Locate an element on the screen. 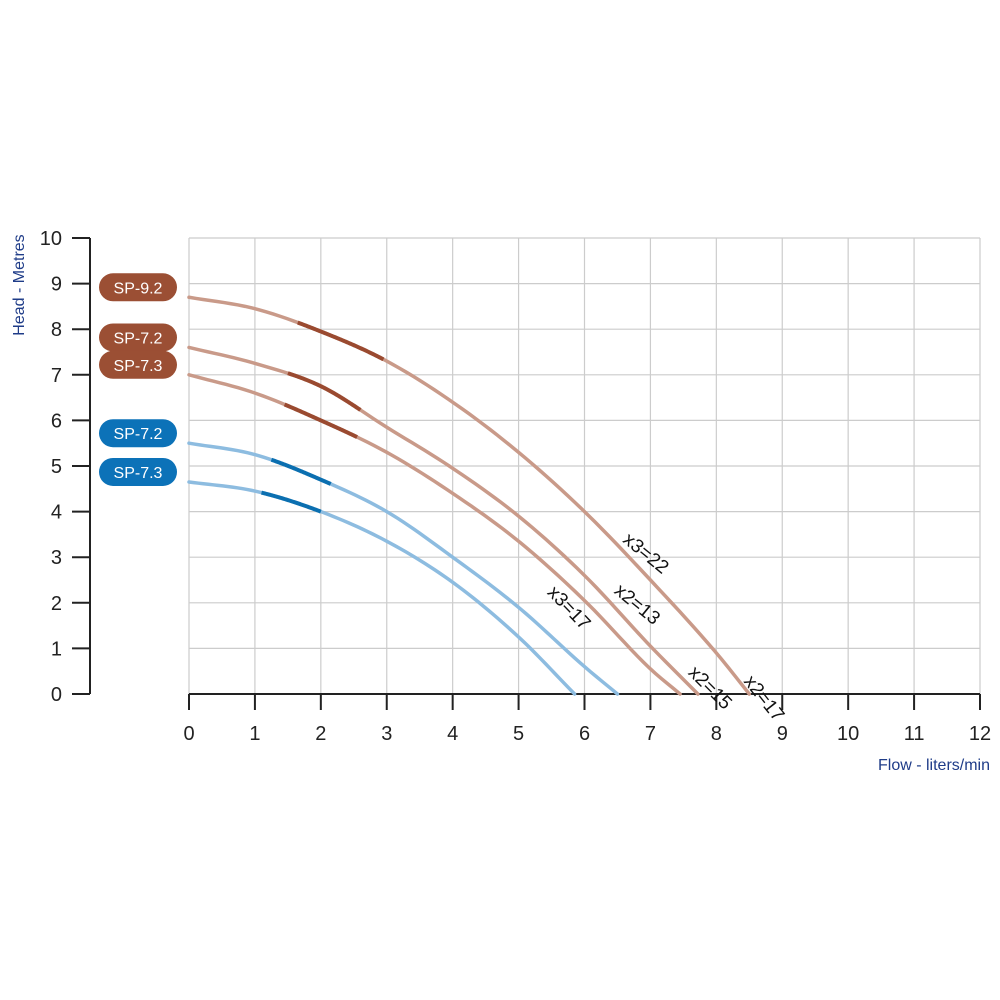 This screenshot has width=1000, height=1000. series-badges: SP-9.2 SP-7.2 SP-7.3 SP-7.2 SP-7.3 is located at coordinates (138, 379).